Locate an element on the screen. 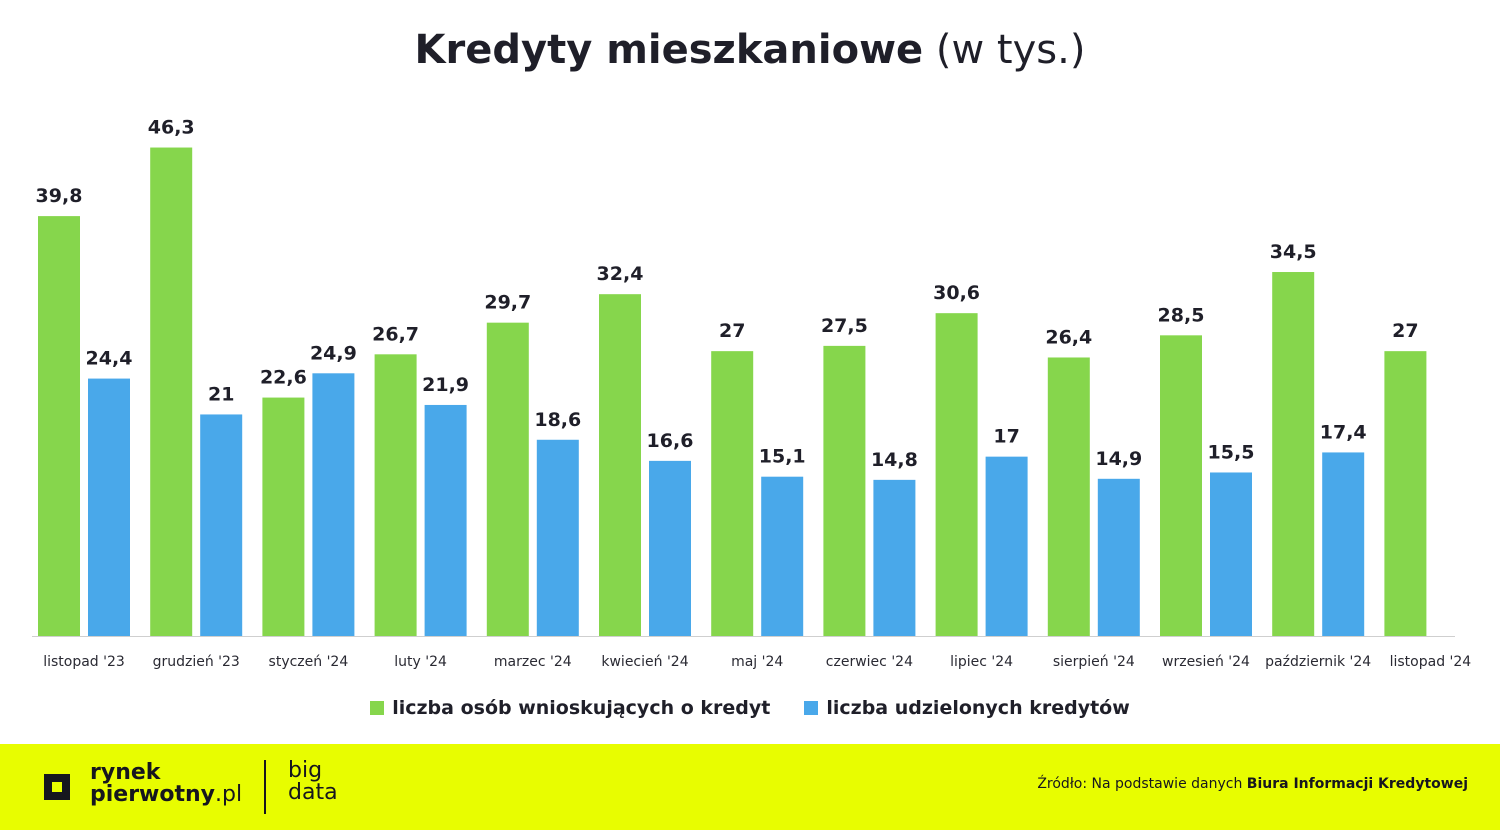 The height and width of the screenshot is (830, 1500). legend-swatch-green is located at coordinates (377, 708).